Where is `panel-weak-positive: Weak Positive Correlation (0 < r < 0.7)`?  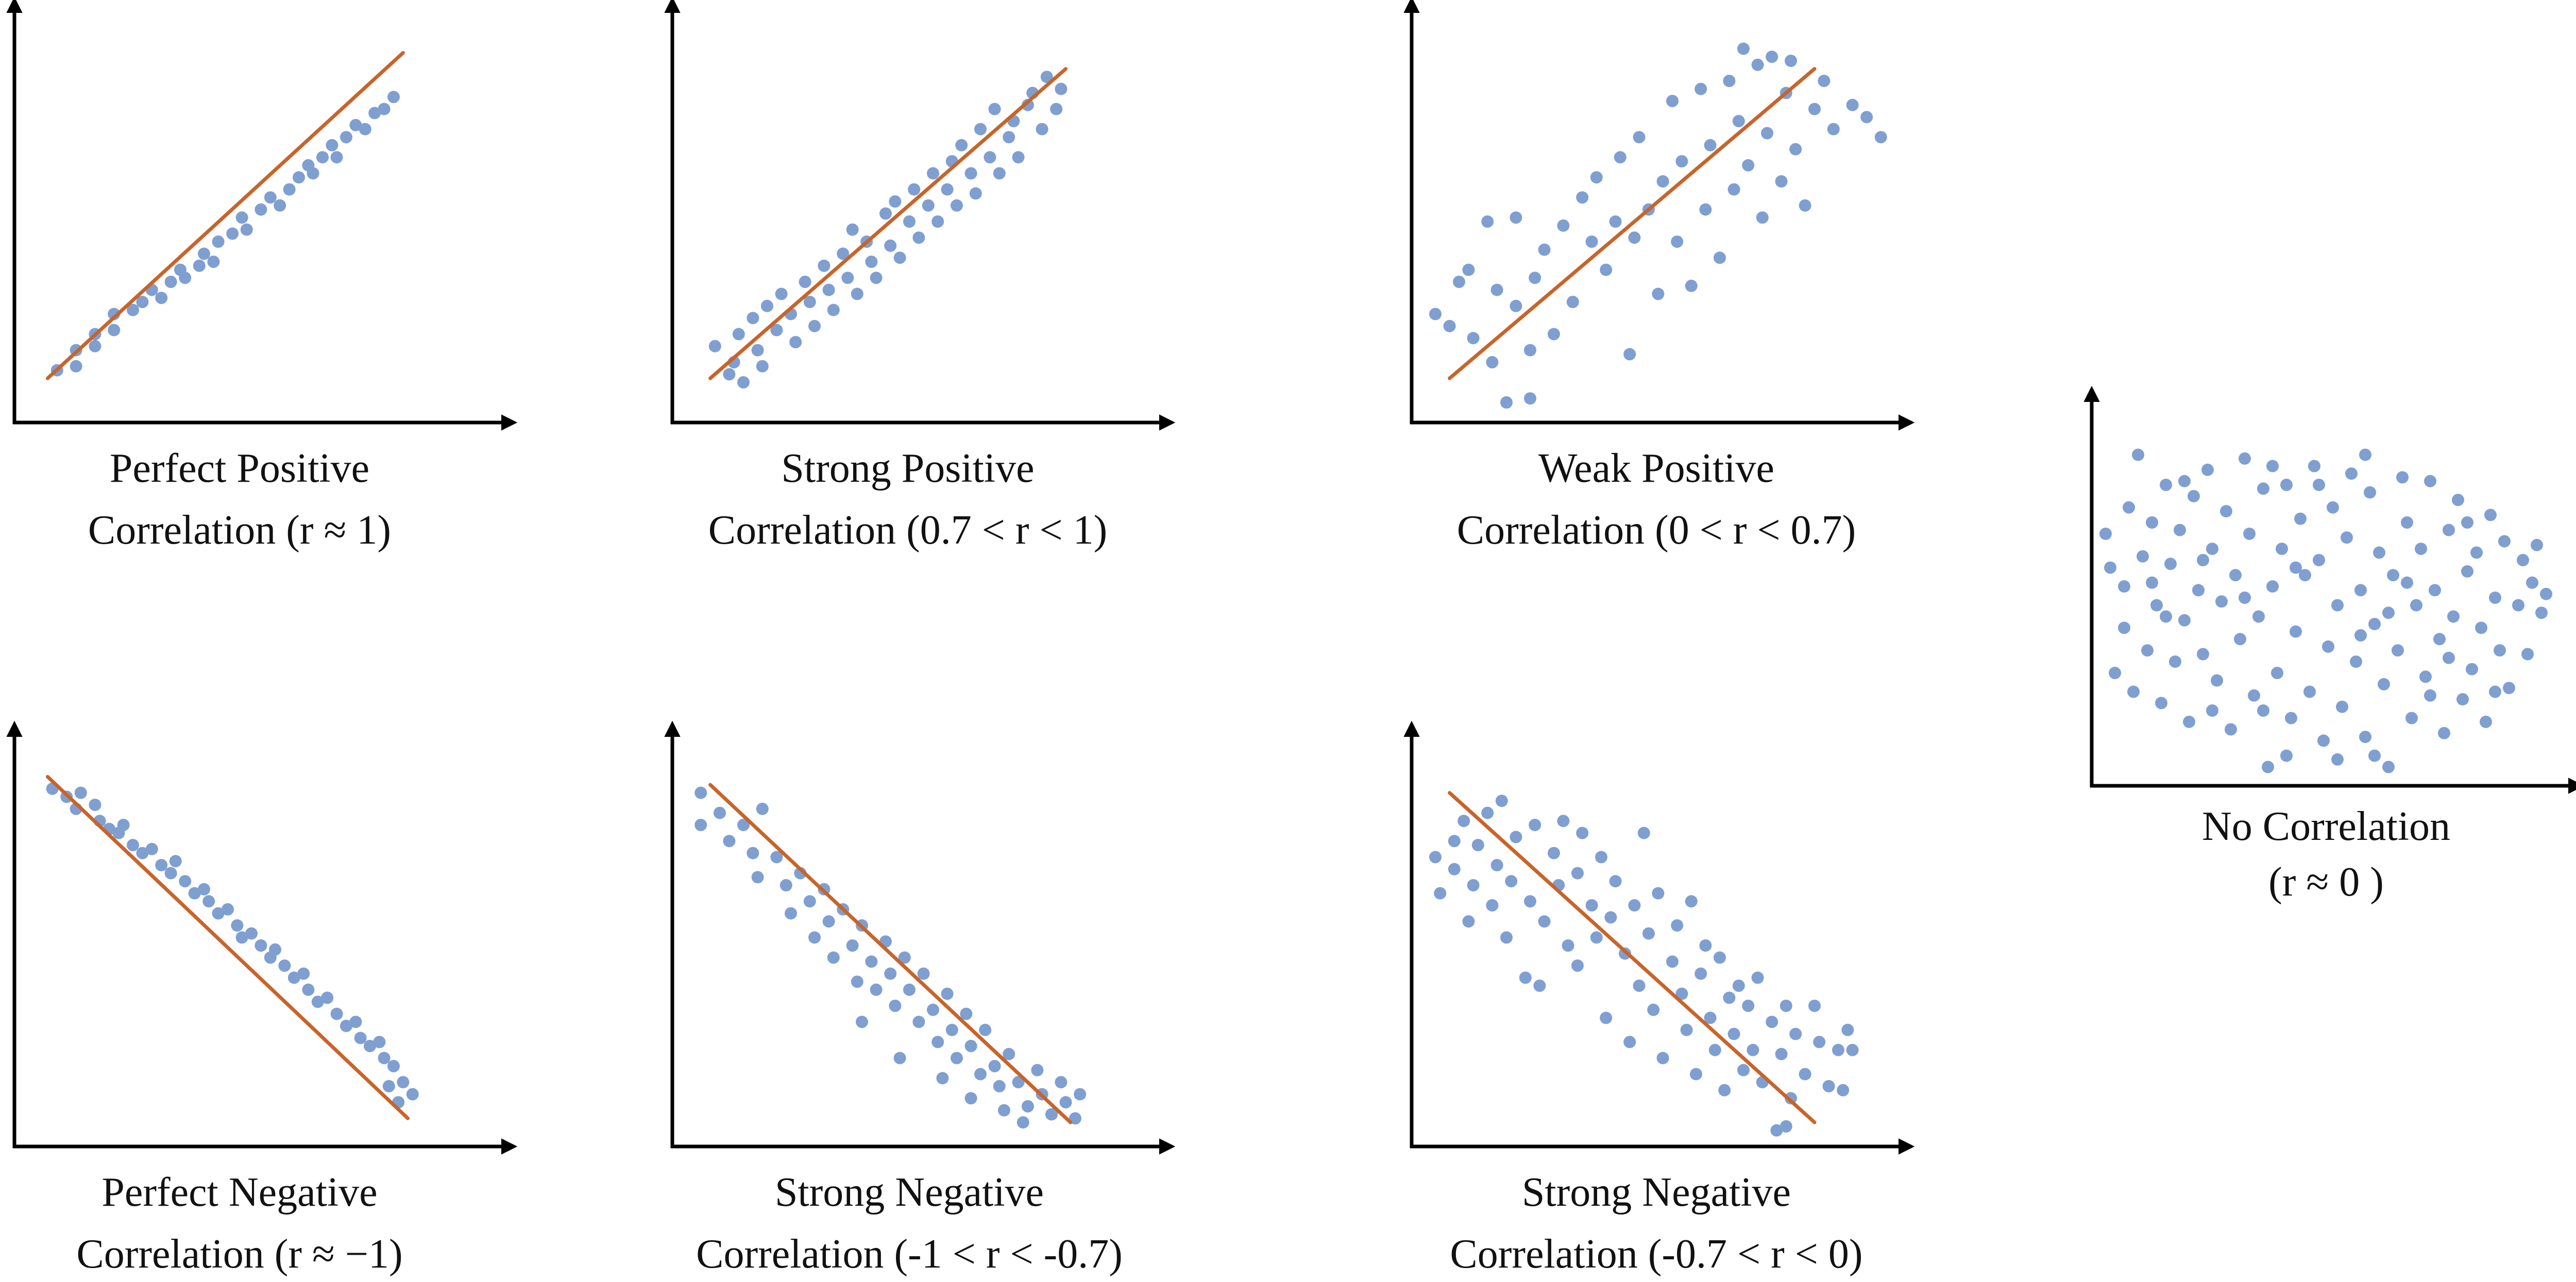 panel-weak-positive: Weak Positive Correlation (0 < r < 0.7) is located at coordinates (1659, 276).